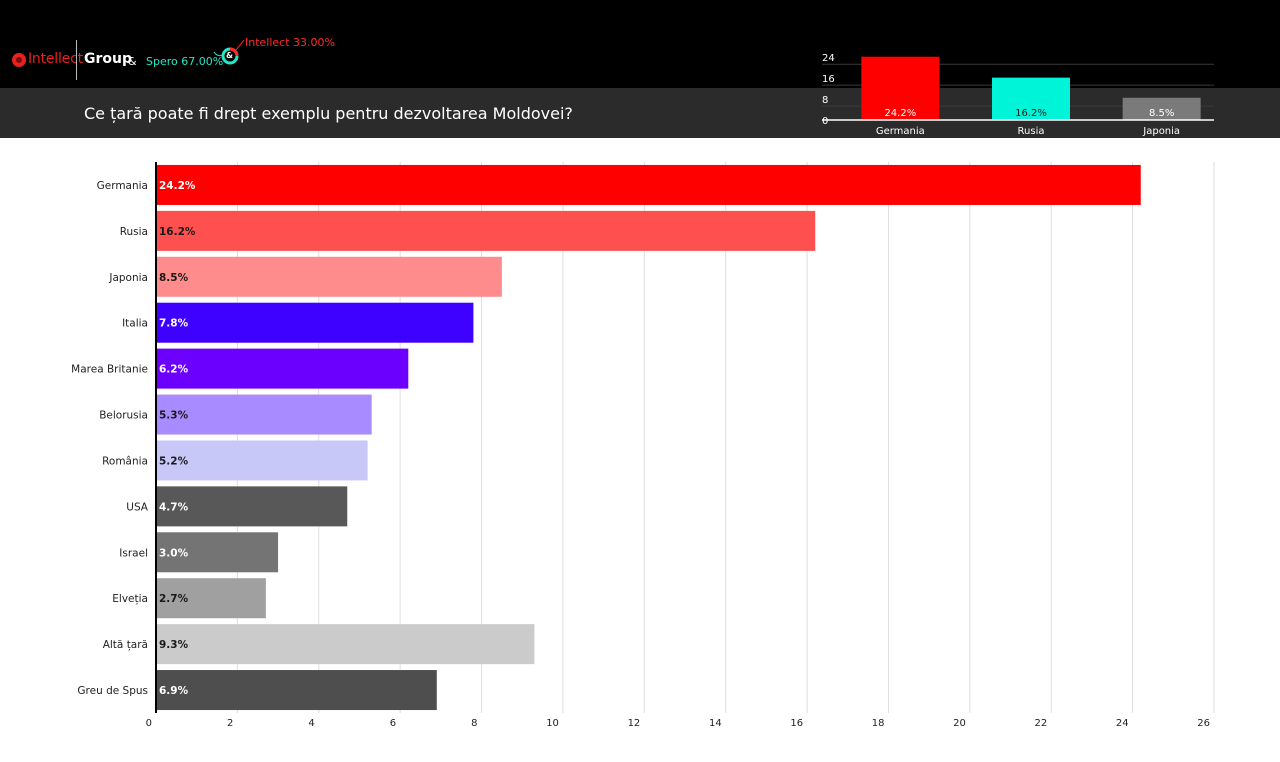 This screenshot has width=1280, height=762. I want to click on mini-value-label: 16.2%, so click(1031, 113).